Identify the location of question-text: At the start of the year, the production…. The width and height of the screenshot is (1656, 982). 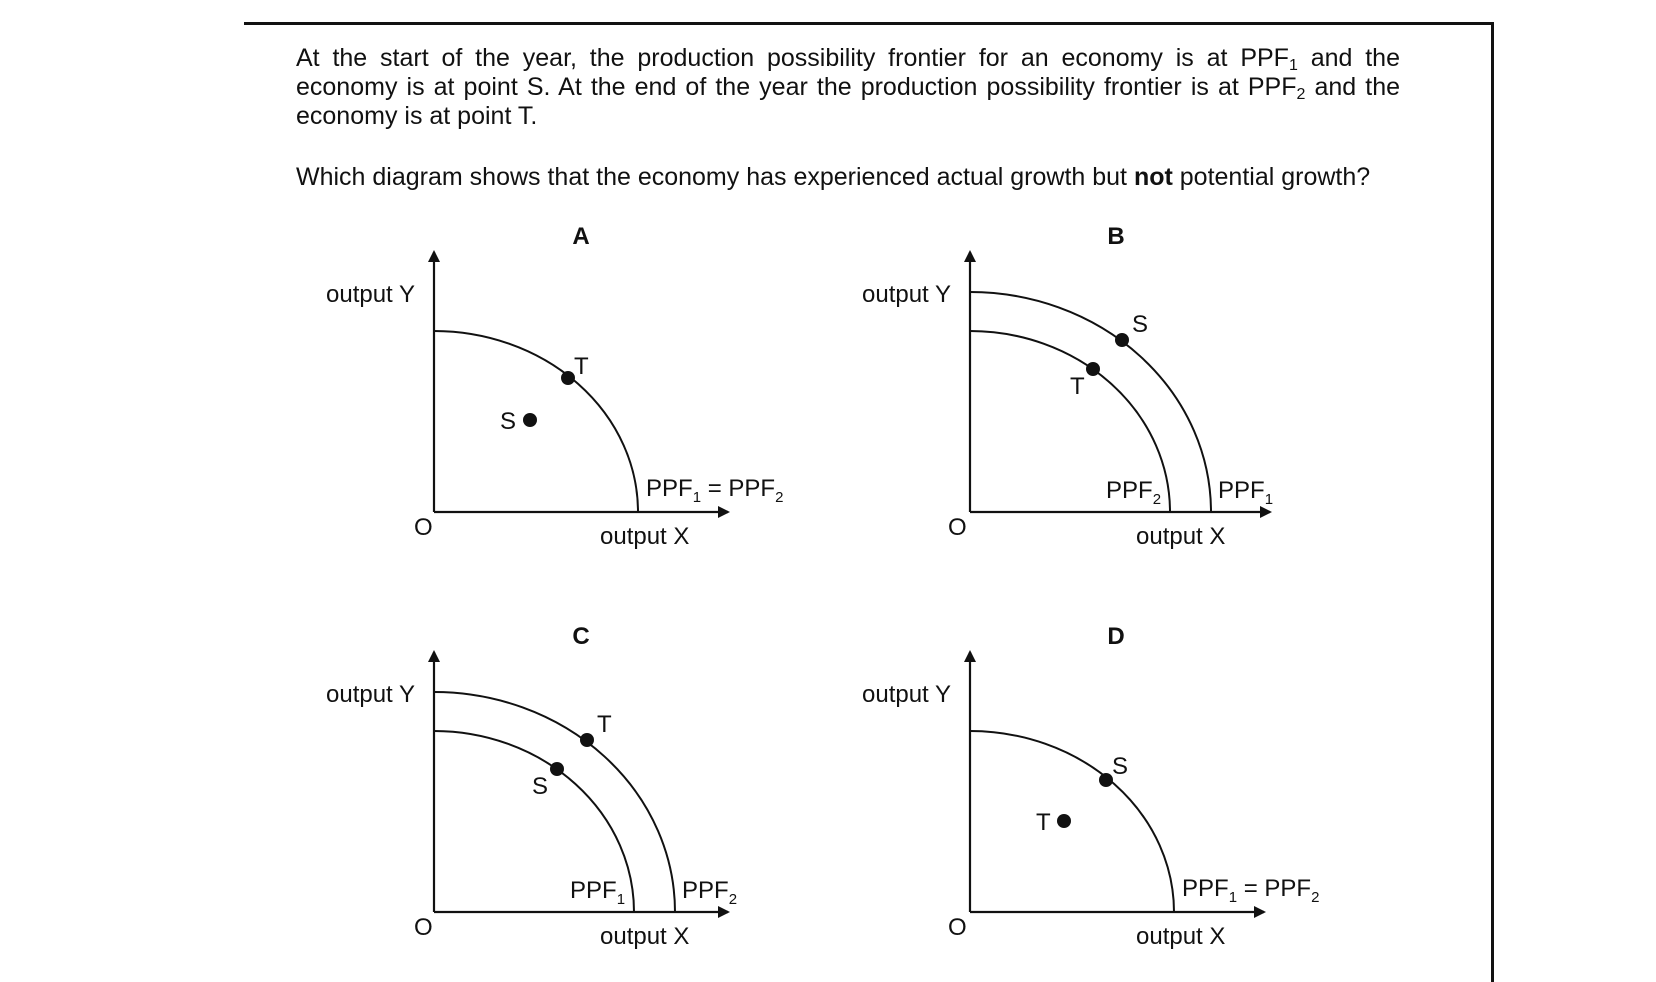
(848, 87).